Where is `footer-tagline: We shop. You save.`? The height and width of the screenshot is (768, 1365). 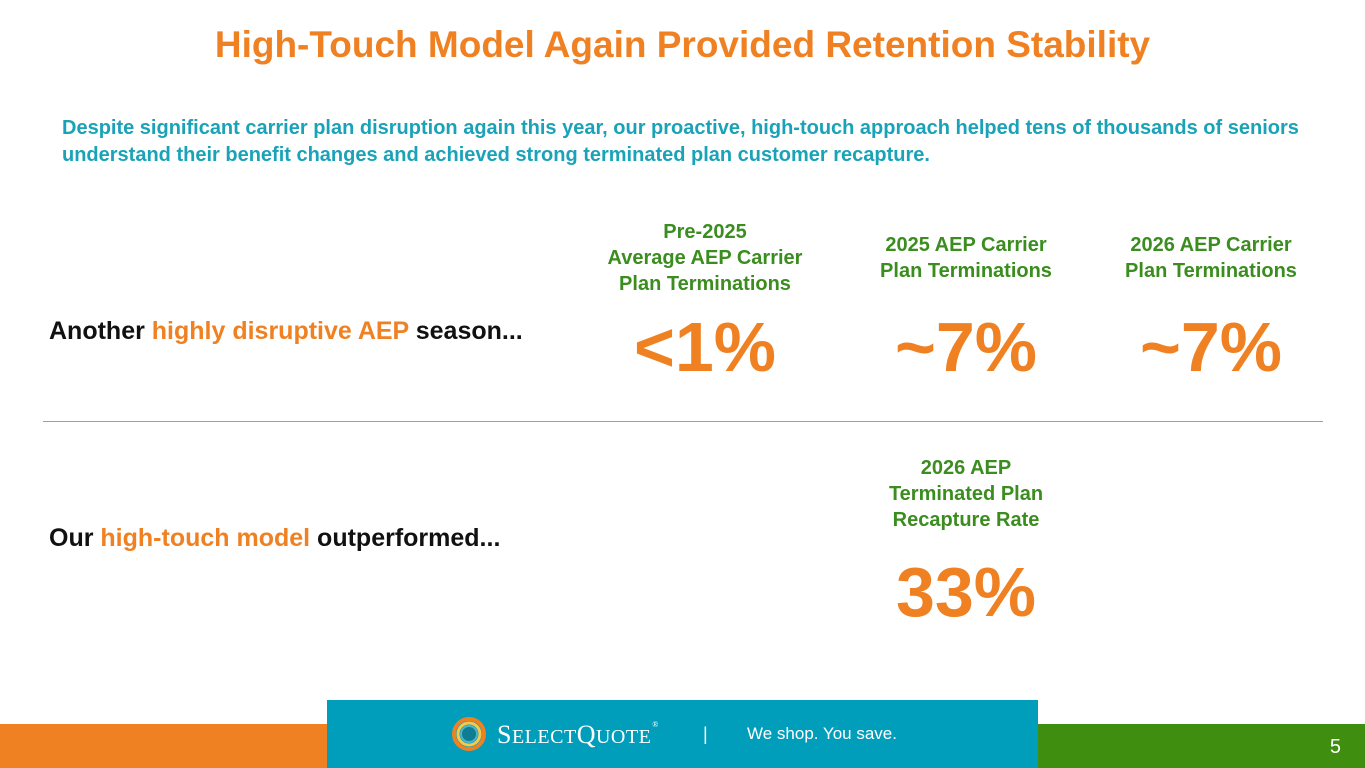 footer-tagline: We shop. You save. is located at coordinates (822, 733).